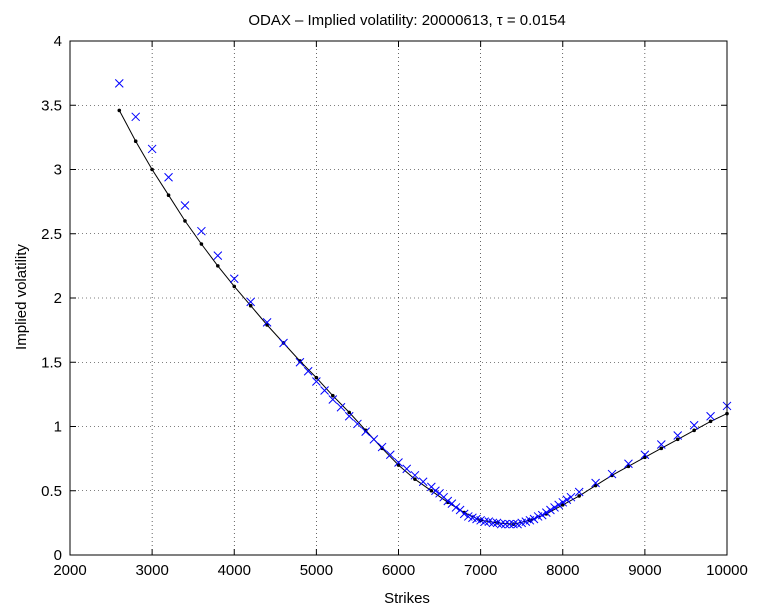  Describe the element at coordinates (562, 570) in the screenshot. I see `x-tick-label: 8000` at that location.